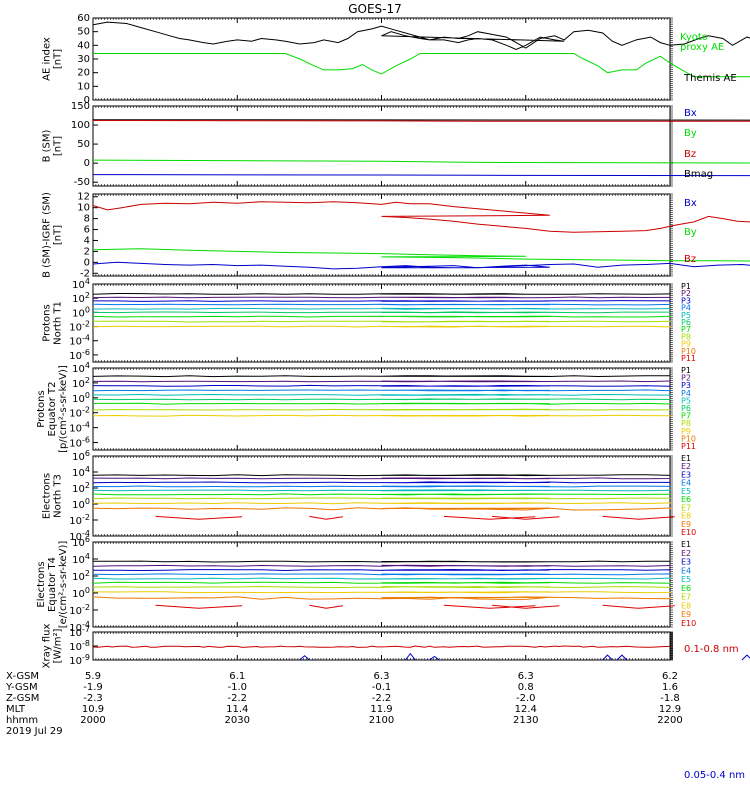 This screenshot has width=750, height=800. What do you see at coordinates (87, 240) in the screenshot?
I see `y-tick-label: 4` at bounding box center [87, 240].